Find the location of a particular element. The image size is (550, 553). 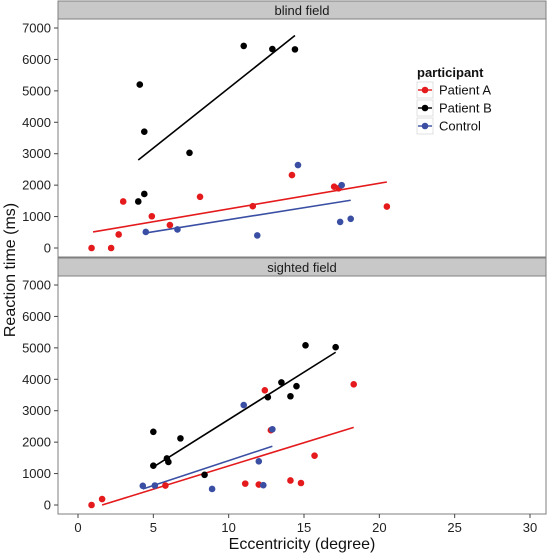

points-sighted is located at coordinates (223, 425).